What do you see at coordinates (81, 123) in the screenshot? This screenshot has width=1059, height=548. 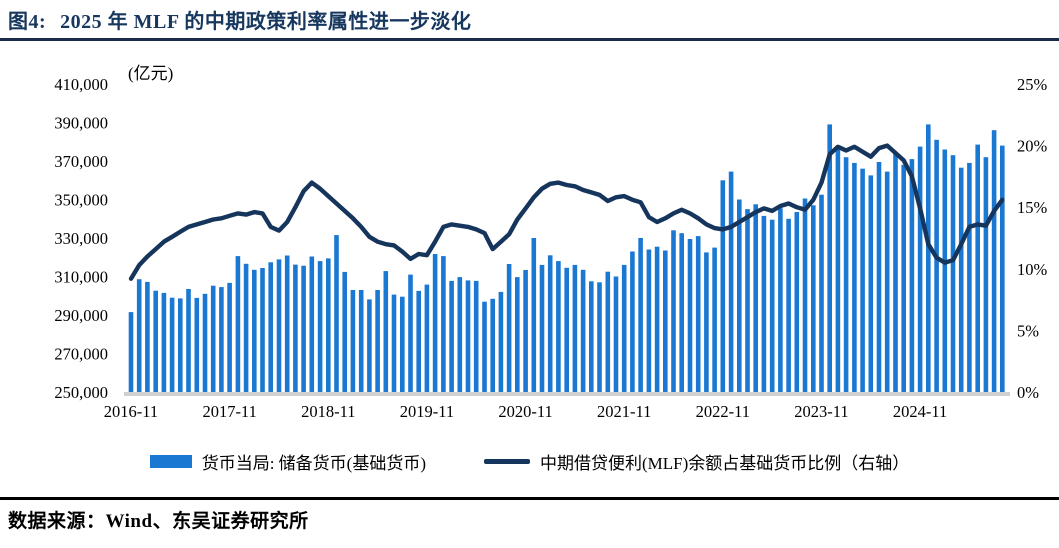 I see `svg-text: 390,000` at bounding box center [81, 123].